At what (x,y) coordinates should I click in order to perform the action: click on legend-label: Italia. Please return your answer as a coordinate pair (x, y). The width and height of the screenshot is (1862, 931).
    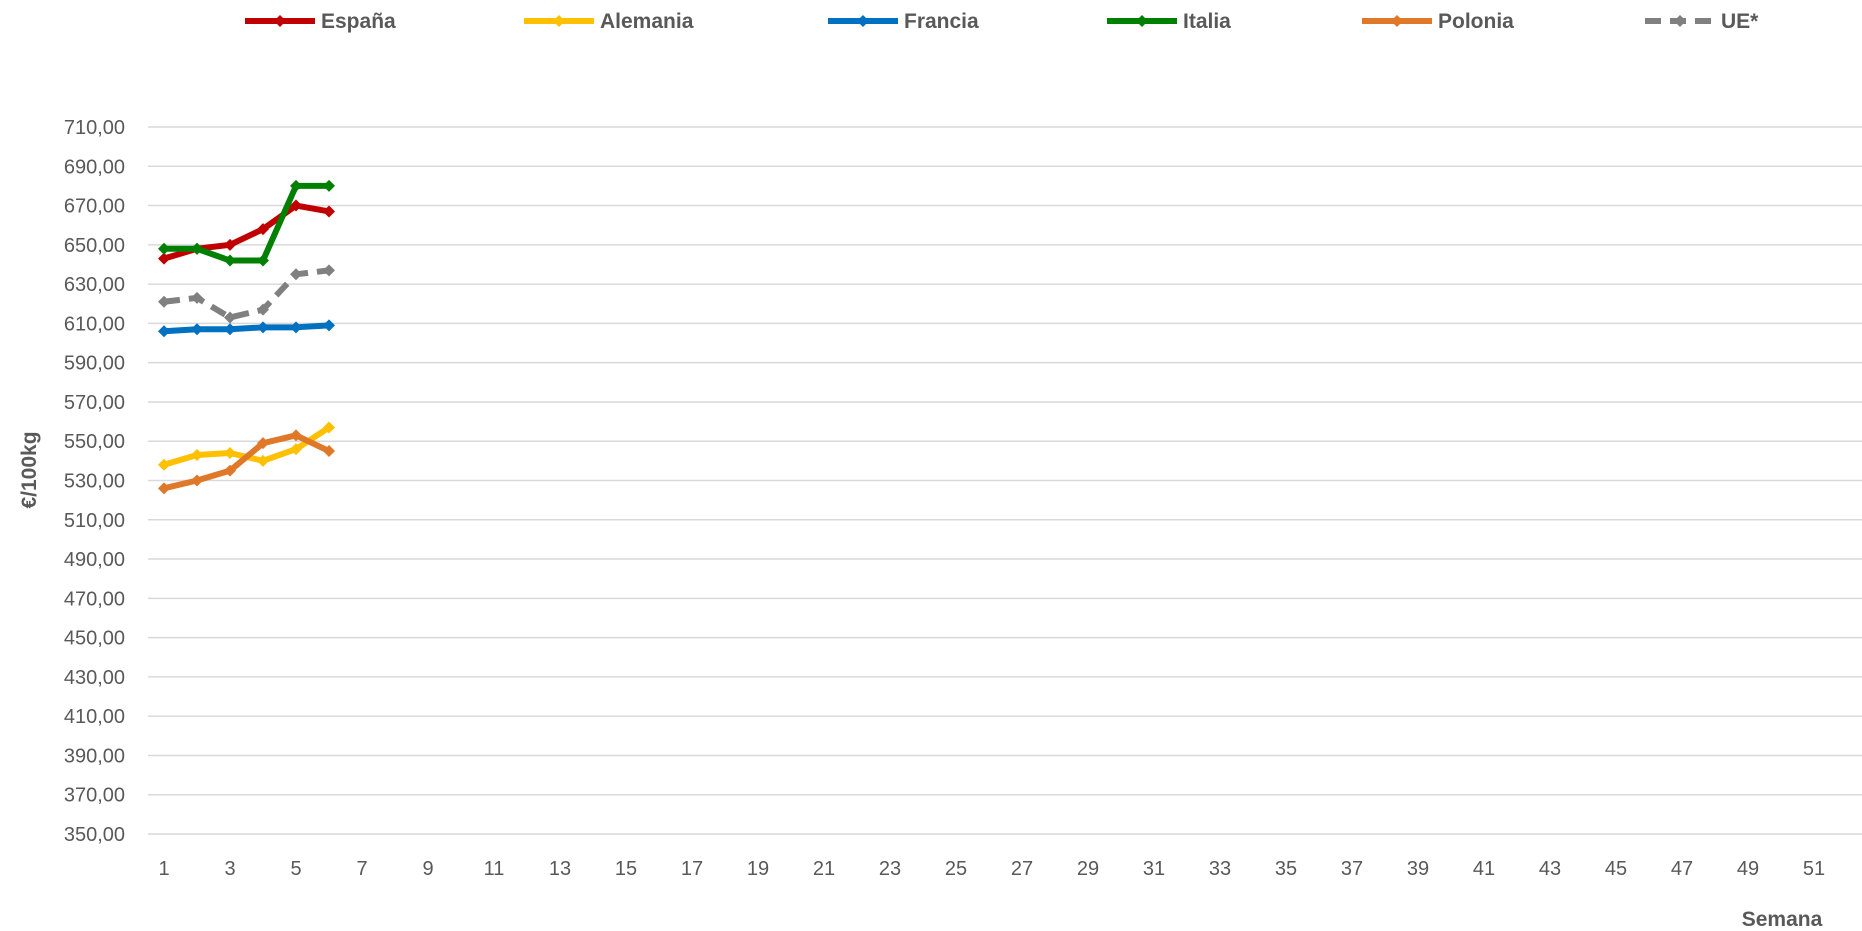
    Looking at the image, I should click on (1207, 21).